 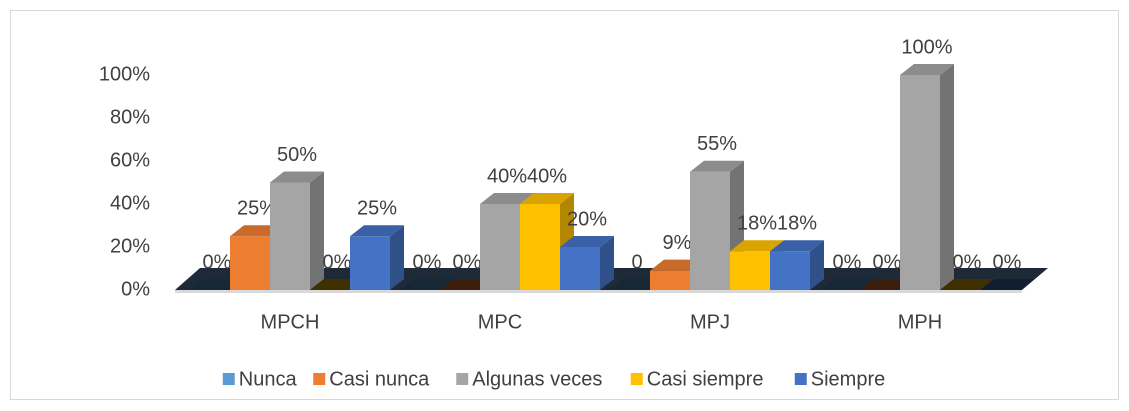 What do you see at coordinates (297, 155) in the screenshot?
I see `data-label: 50%` at bounding box center [297, 155].